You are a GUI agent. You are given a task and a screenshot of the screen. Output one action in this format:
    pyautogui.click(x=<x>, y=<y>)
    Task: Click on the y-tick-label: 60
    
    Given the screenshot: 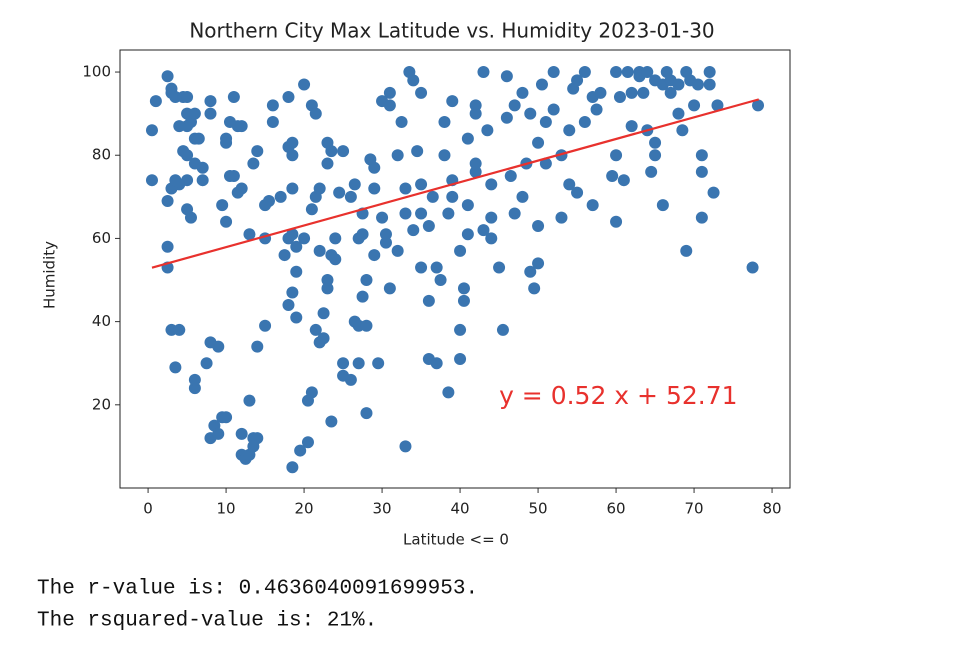 What is the action you would take?
    pyautogui.click(x=101, y=238)
    